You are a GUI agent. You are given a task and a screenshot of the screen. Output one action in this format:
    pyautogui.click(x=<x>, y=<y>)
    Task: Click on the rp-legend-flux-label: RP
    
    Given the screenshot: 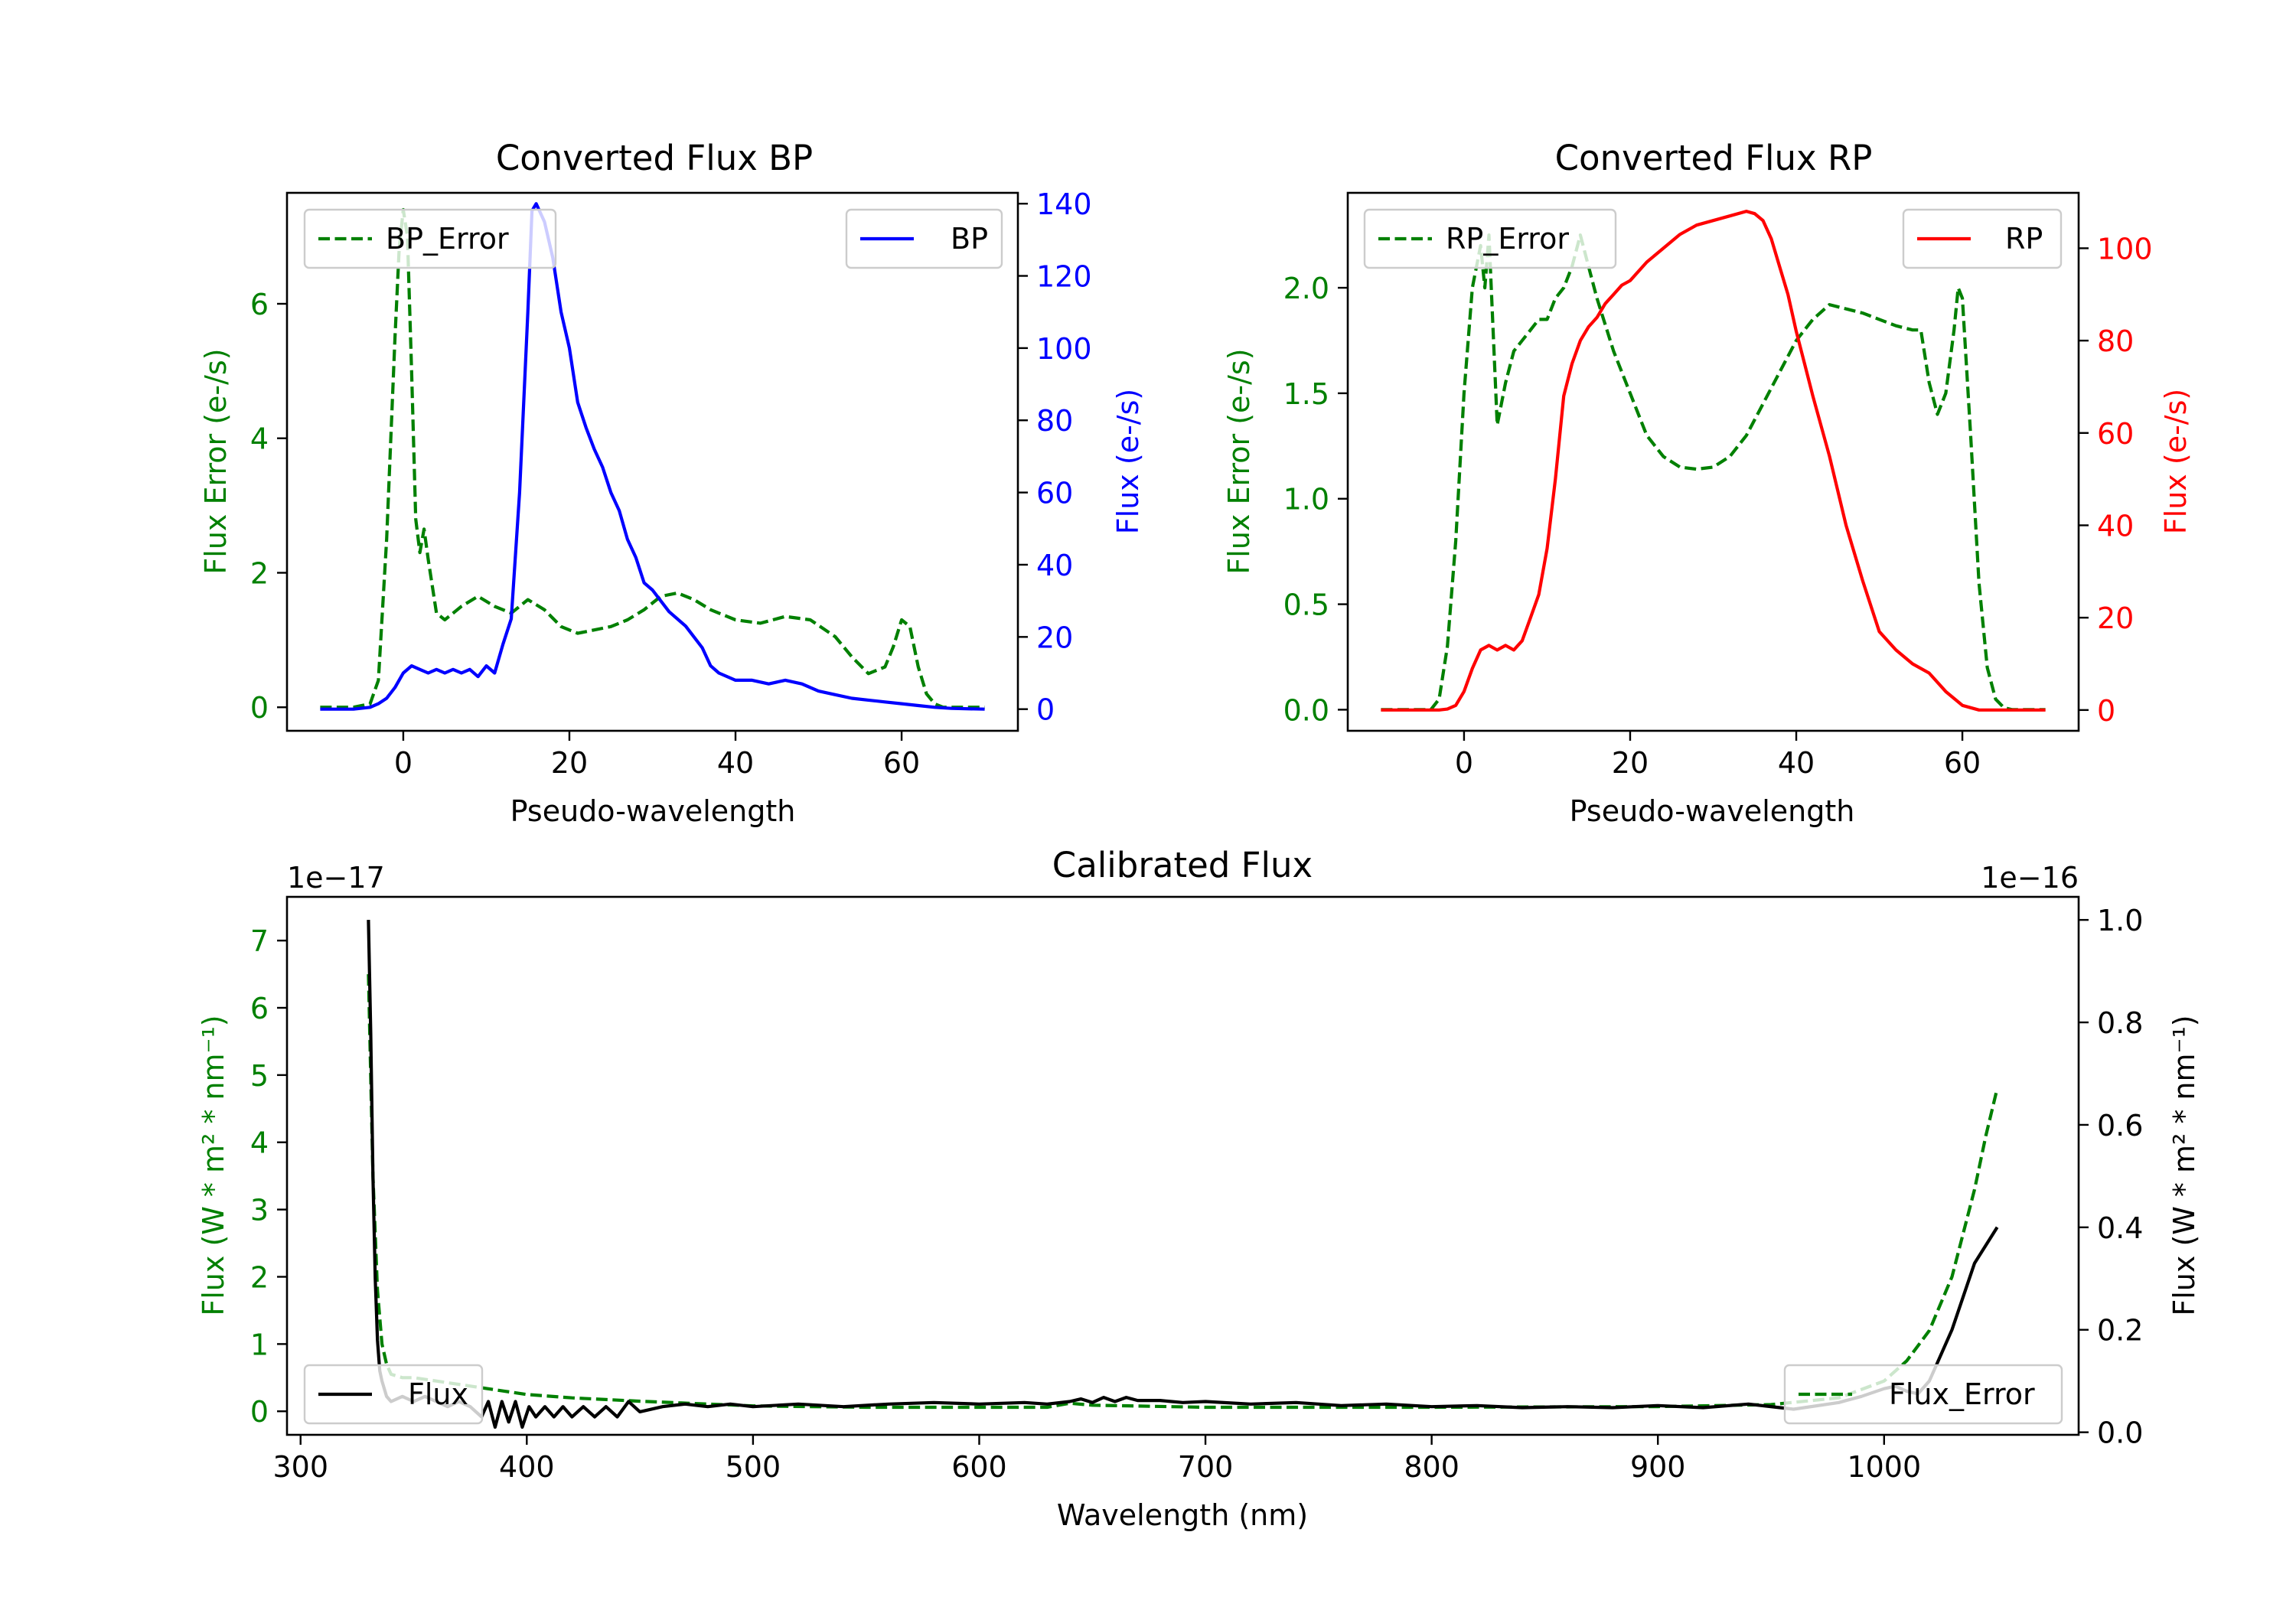 What is the action you would take?
    pyautogui.click(x=2024, y=239)
    